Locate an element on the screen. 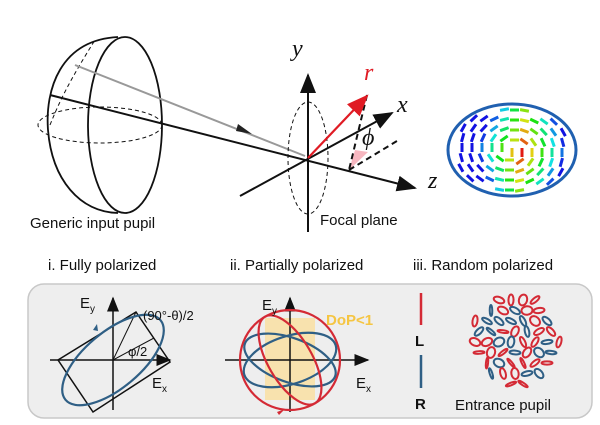 The width and height of the screenshot is (600, 425). random-polarization-field is located at coordinates (515, 341).